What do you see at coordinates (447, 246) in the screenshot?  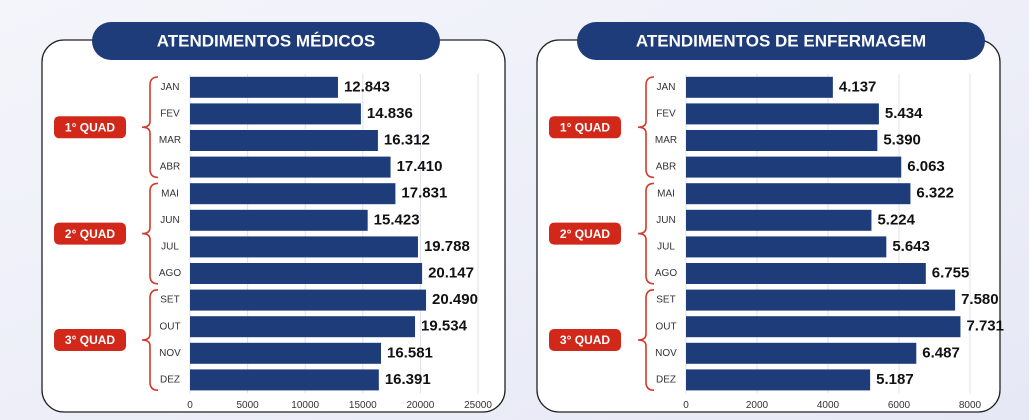 I see `value-label: 19.788` at bounding box center [447, 246].